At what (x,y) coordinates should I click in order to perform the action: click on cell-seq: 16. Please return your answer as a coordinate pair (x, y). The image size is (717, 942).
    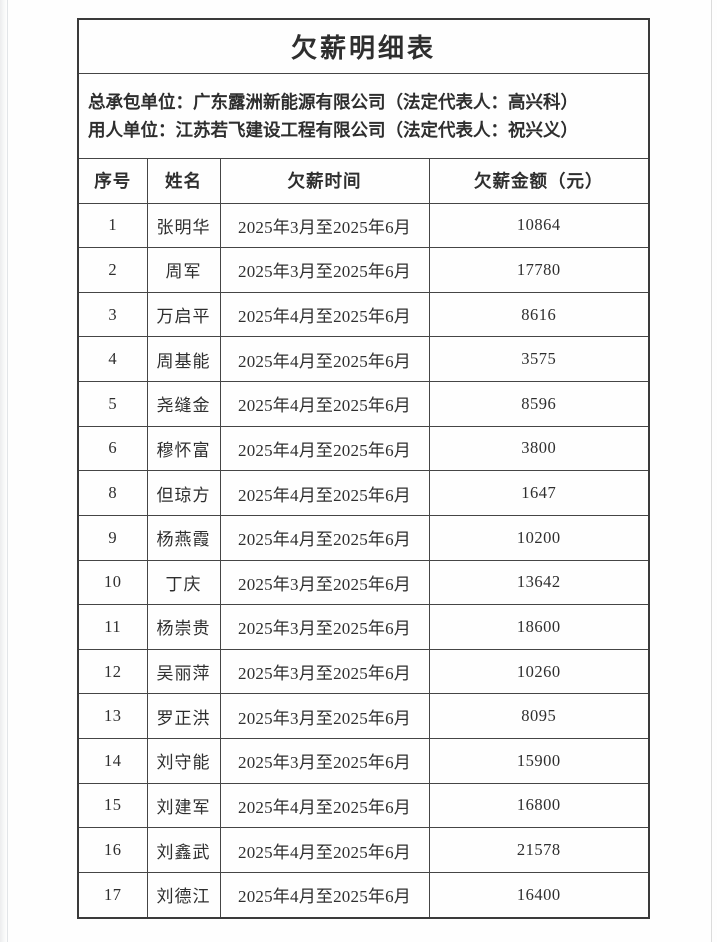
    Looking at the image, I should click on (112, 850).